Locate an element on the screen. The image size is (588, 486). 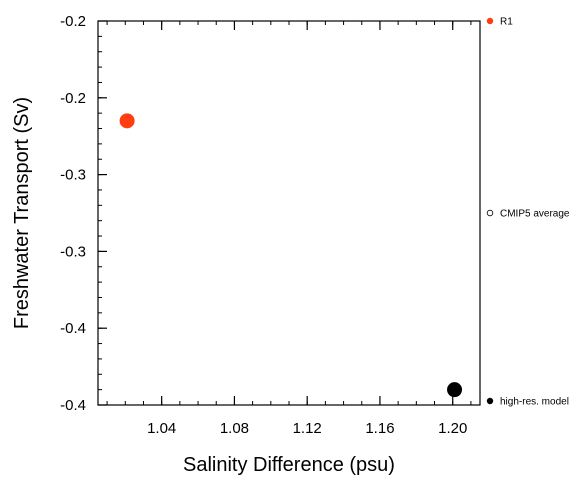
x-tick-label: 1.08 is located at coordinates (234, 428).